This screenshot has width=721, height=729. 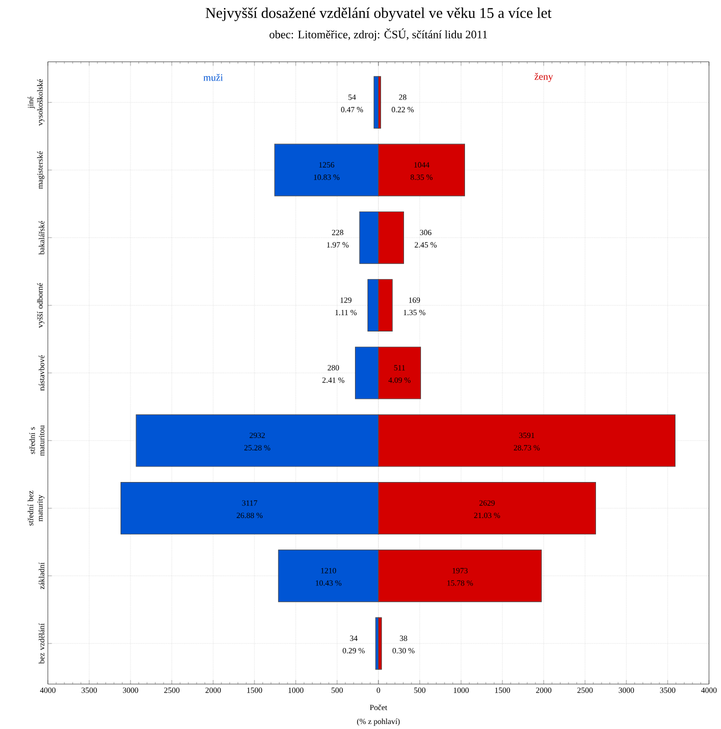 What do you see at coordinates (379, 34) in the screenshot?
I see `chart-subtitle: obec: Litoměřice, zdroj: ČSÚ, sčítání lidu 2011` at bounding box center [379, 34].